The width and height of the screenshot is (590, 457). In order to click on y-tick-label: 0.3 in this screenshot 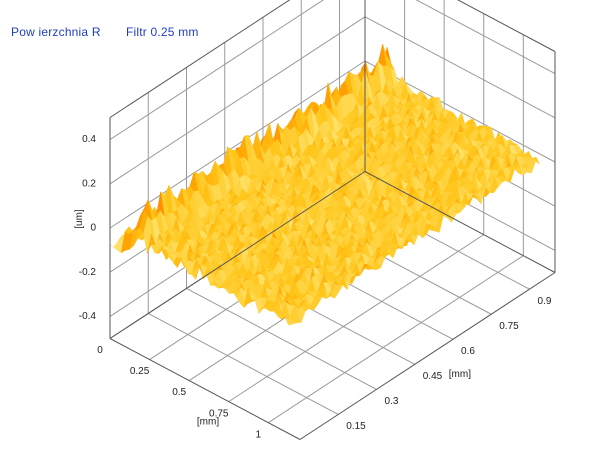, I will do `click(392, 401)`.